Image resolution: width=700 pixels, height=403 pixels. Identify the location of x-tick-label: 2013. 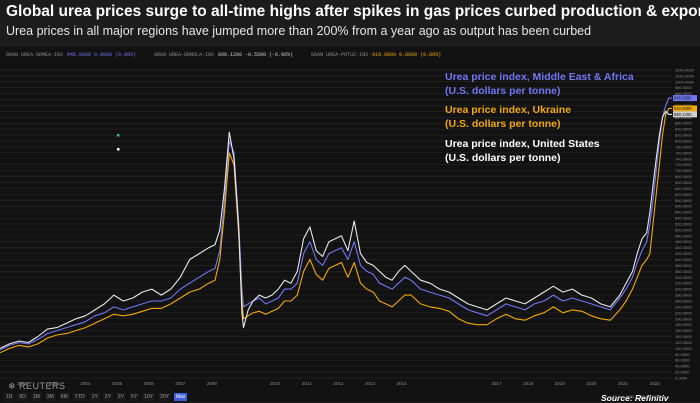
(370, 383).